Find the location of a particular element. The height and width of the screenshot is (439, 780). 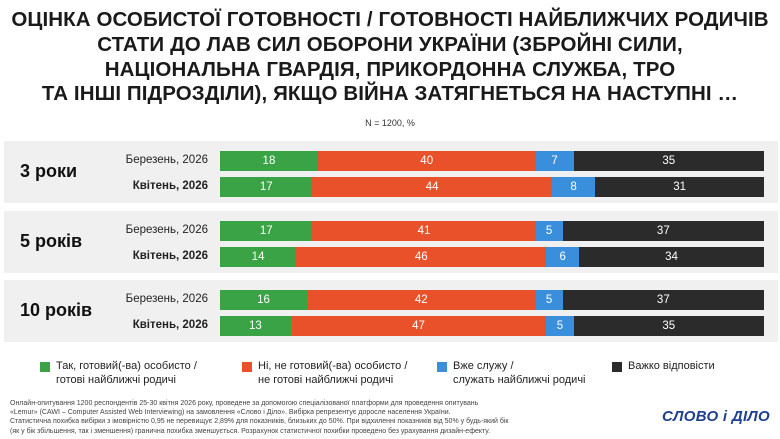

bar-segment: 6 is located at coordinates (563, 257).